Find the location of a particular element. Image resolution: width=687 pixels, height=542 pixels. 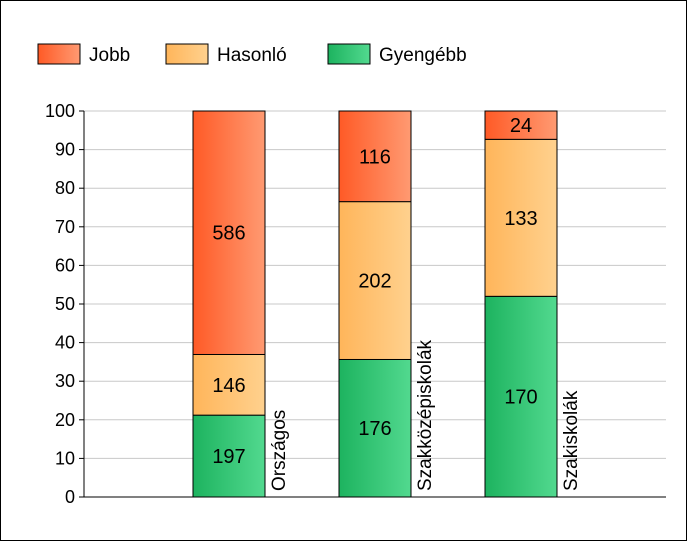

data-label: 24 is located at coordinates (521, 126).